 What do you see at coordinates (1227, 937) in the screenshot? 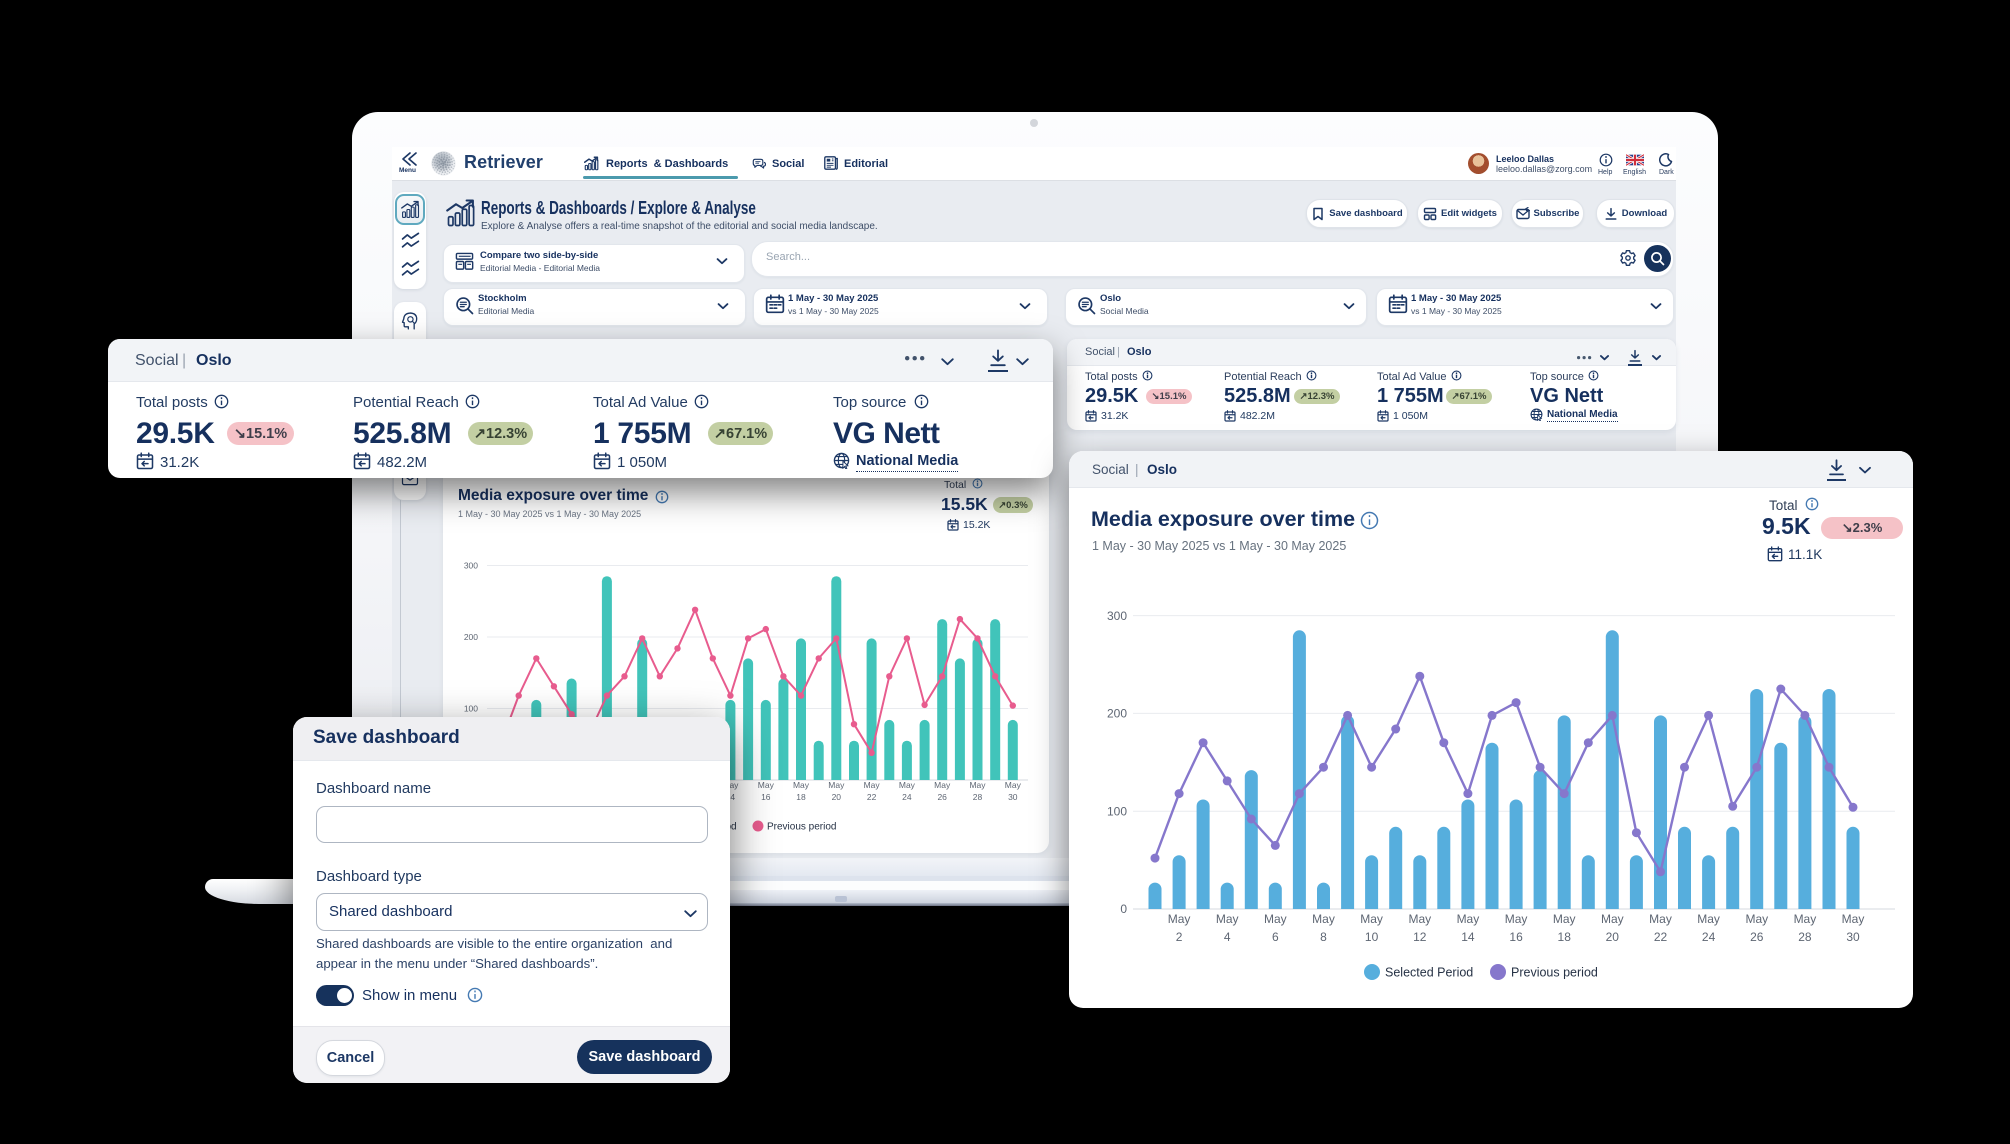
I see `svg-text: 4` at bounding box center [1227, 937].